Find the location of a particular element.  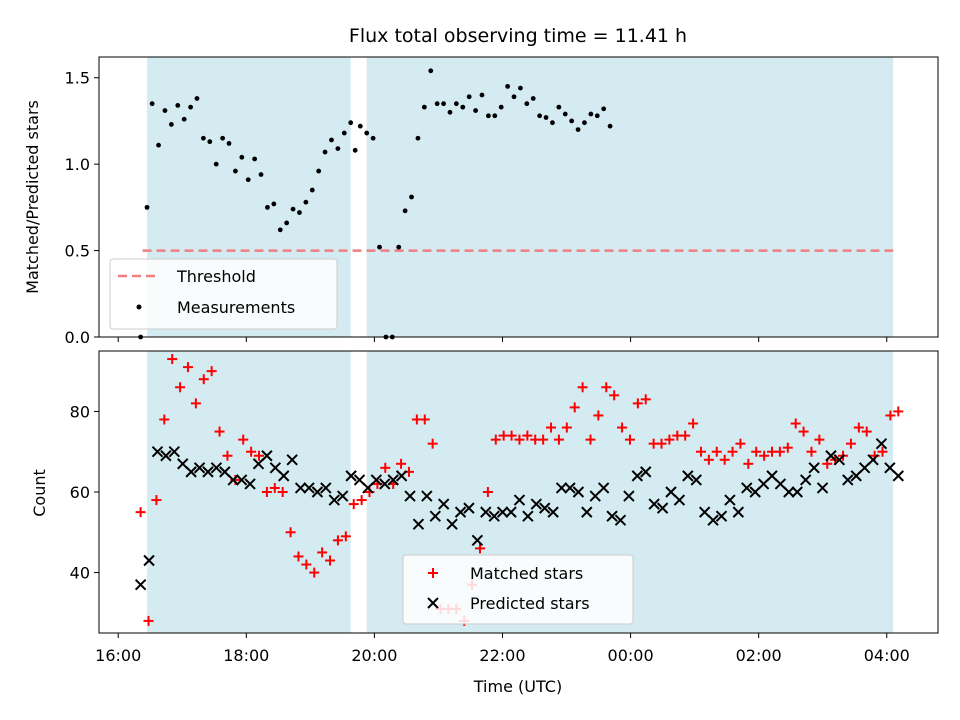

x-tick-label: 18:00 is located at coordinates (246, 655).